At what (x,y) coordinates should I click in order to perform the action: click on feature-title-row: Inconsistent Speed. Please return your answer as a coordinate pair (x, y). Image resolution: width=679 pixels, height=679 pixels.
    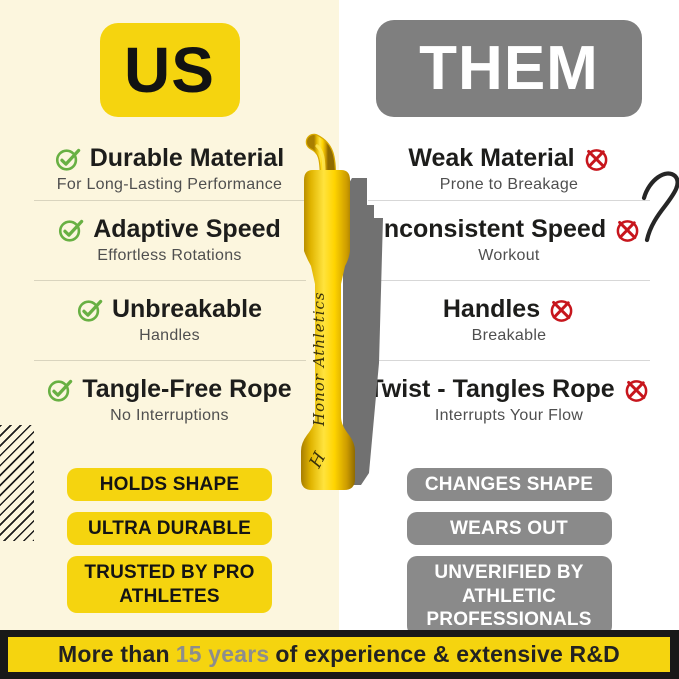
    Looking at the image, I should click on (509, 230).